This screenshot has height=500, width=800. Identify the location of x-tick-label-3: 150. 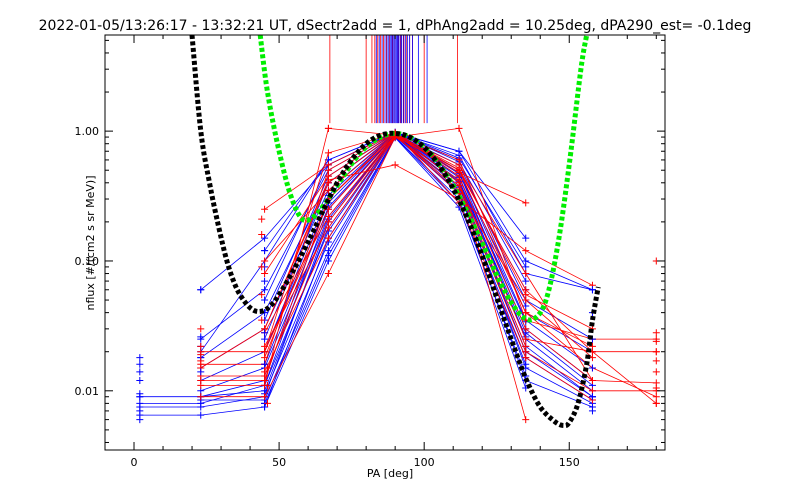
(569, 462).